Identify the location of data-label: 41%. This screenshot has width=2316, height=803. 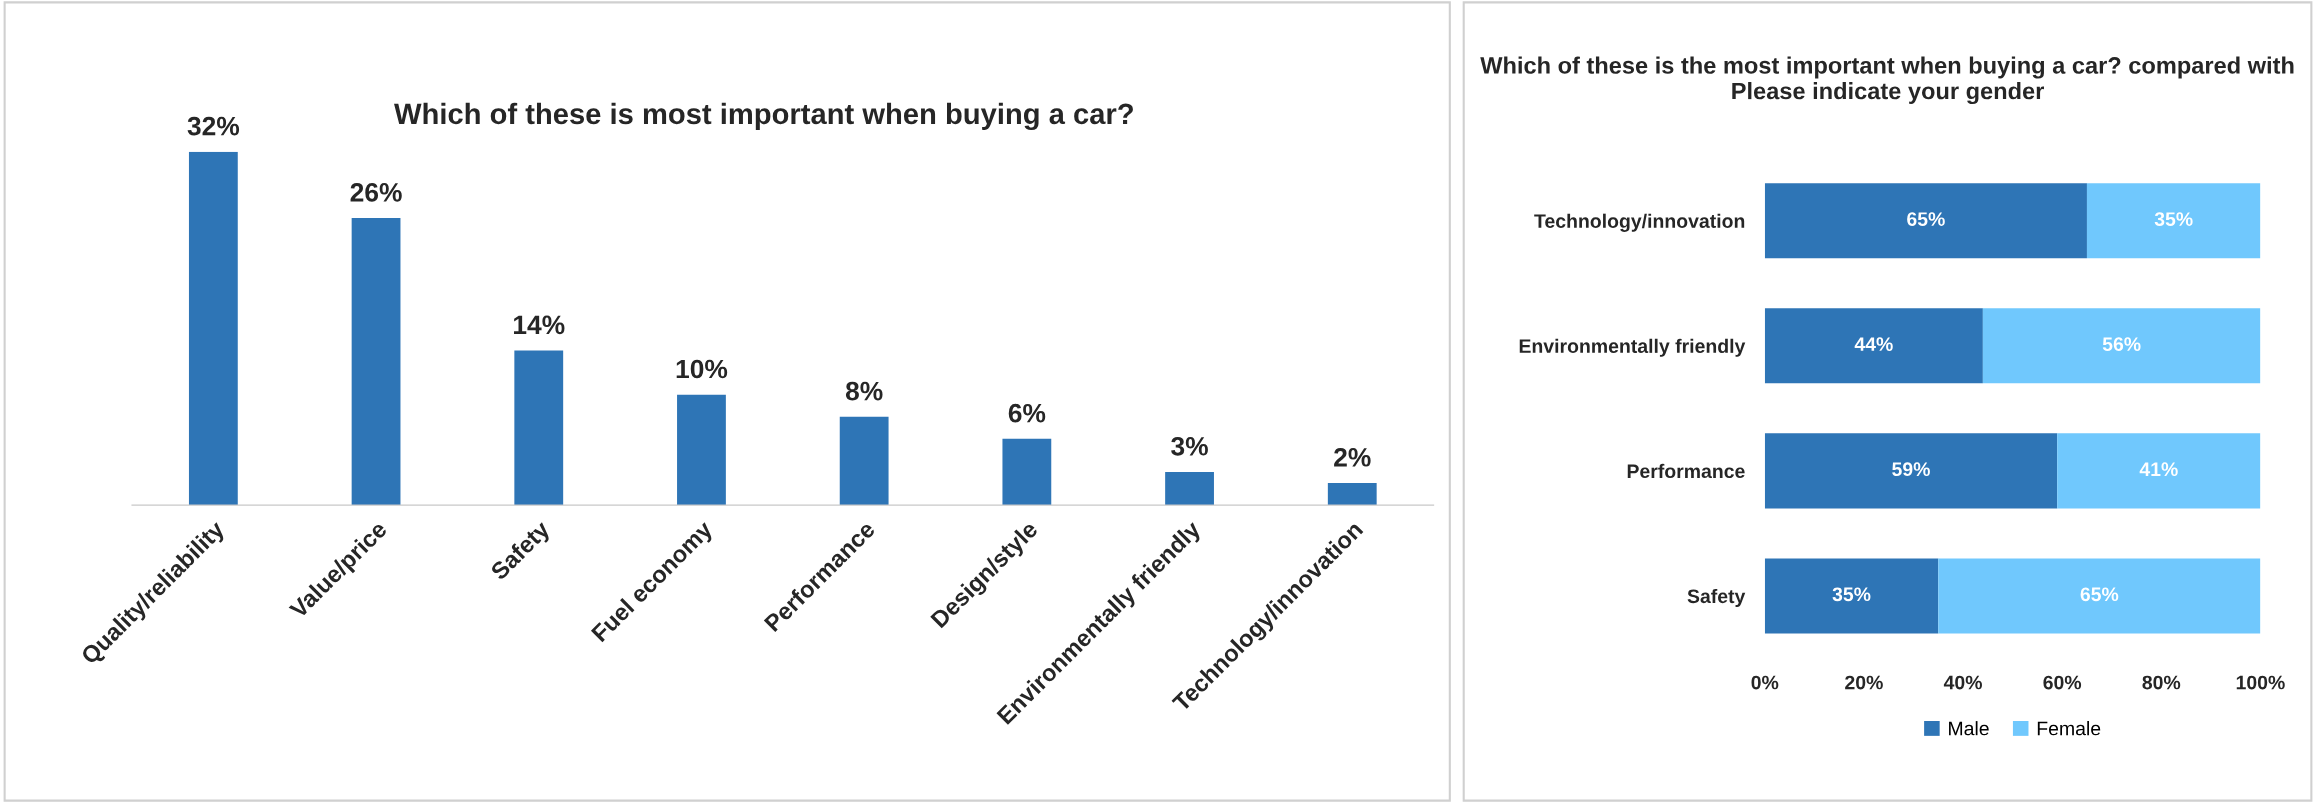
(2158, 469).